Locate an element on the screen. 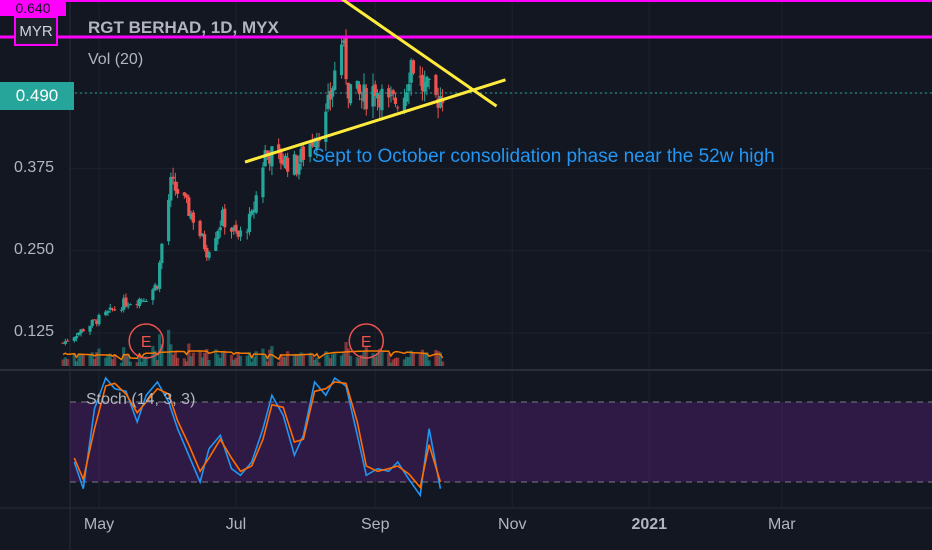  time-tick-label: Nov is located at coordinates (512, 524).